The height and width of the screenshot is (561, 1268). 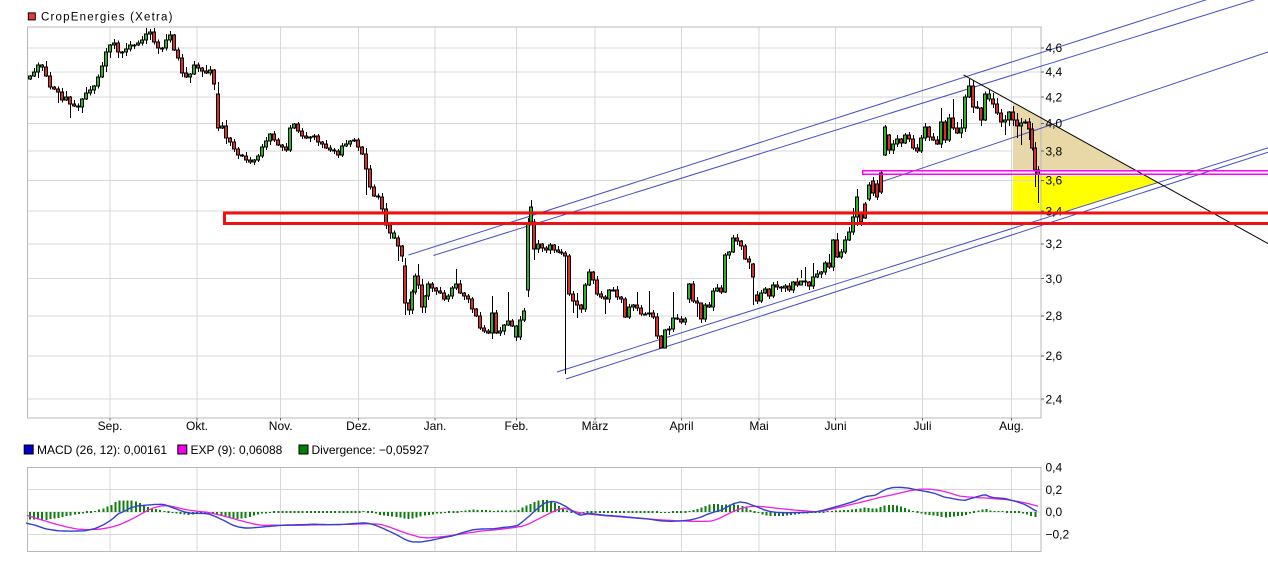 What do you see at coordinates (758, 426) in the screenshot?
I see `svg-text: Mai` at bounding box center [758, 426].